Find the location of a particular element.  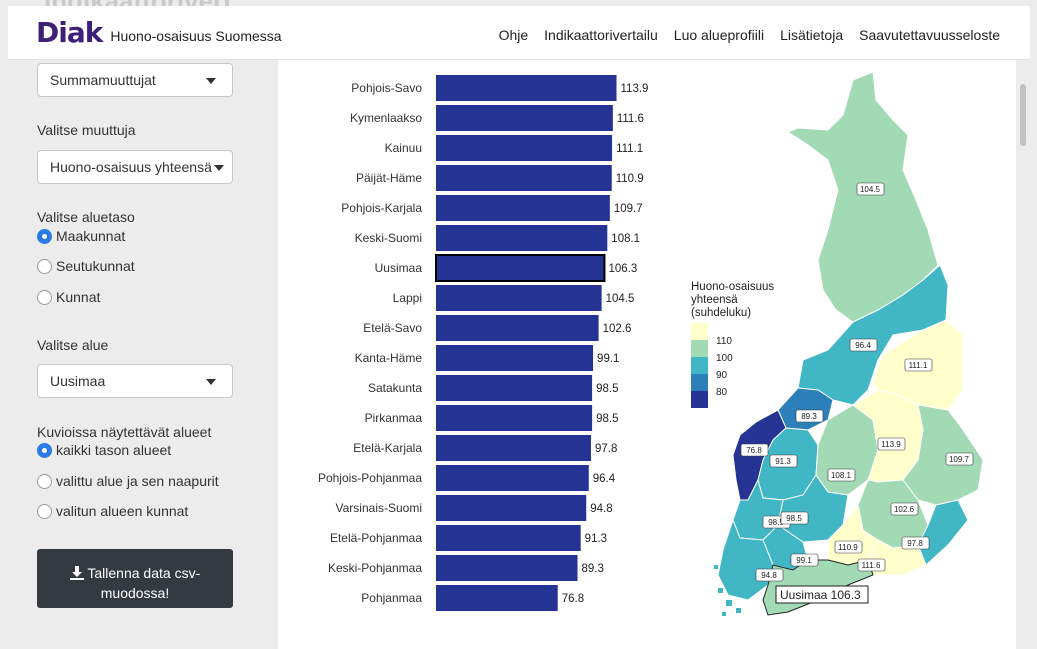

nav-link-lisatietoja: Lisätietoja is located at coordinates (812, 34).